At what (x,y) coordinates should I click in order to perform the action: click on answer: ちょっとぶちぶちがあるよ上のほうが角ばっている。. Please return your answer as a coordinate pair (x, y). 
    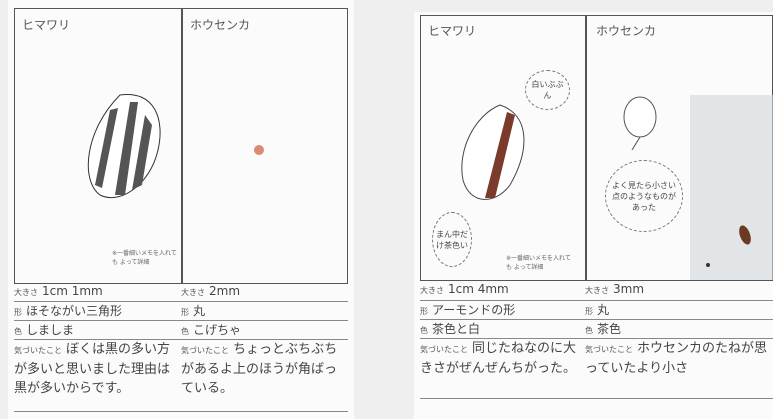
    Looking at the image, I should click on (259, 369).